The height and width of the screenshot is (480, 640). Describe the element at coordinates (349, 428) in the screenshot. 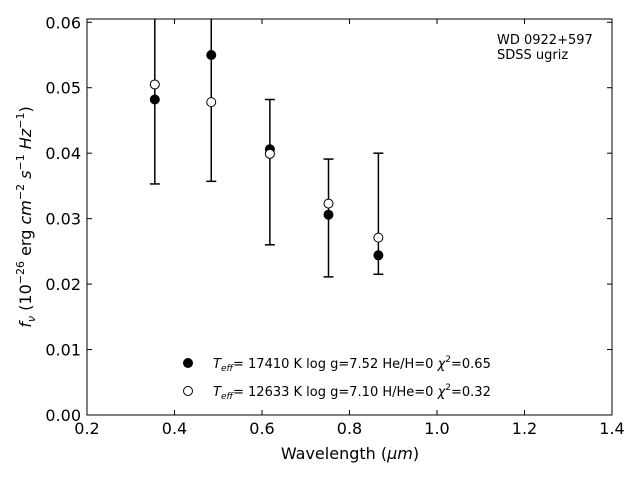

I see `x-tick-label: 0.8` at that location.